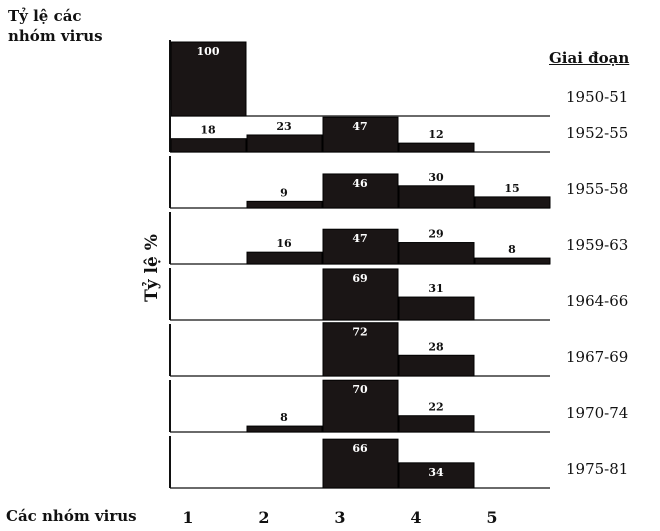 Image resolution: width=660 pixels, height=531 pixels. What do you see at coordinates (208, 130) in the screenshot?
I see `bar-value-label: 18` at bounding box center [208, 130].